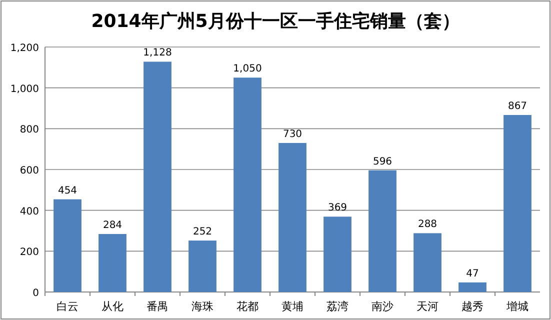  I want to click on data-label: 252, so click(202, 232).